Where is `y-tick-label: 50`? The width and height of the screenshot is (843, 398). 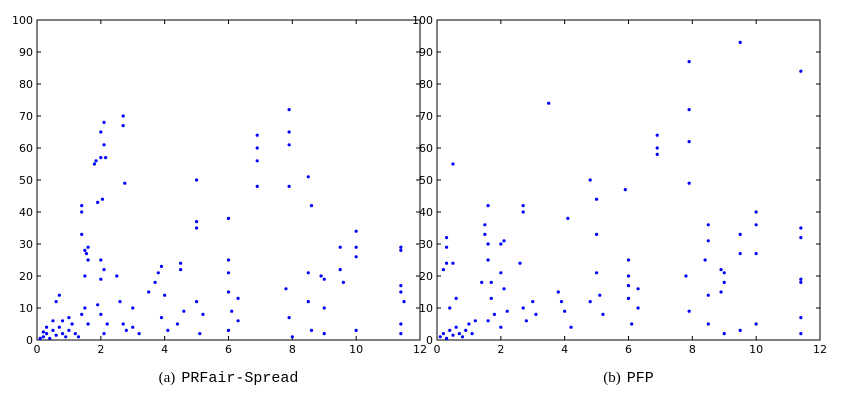
y-tick-label: 50 is located at coordinates (426, 180).